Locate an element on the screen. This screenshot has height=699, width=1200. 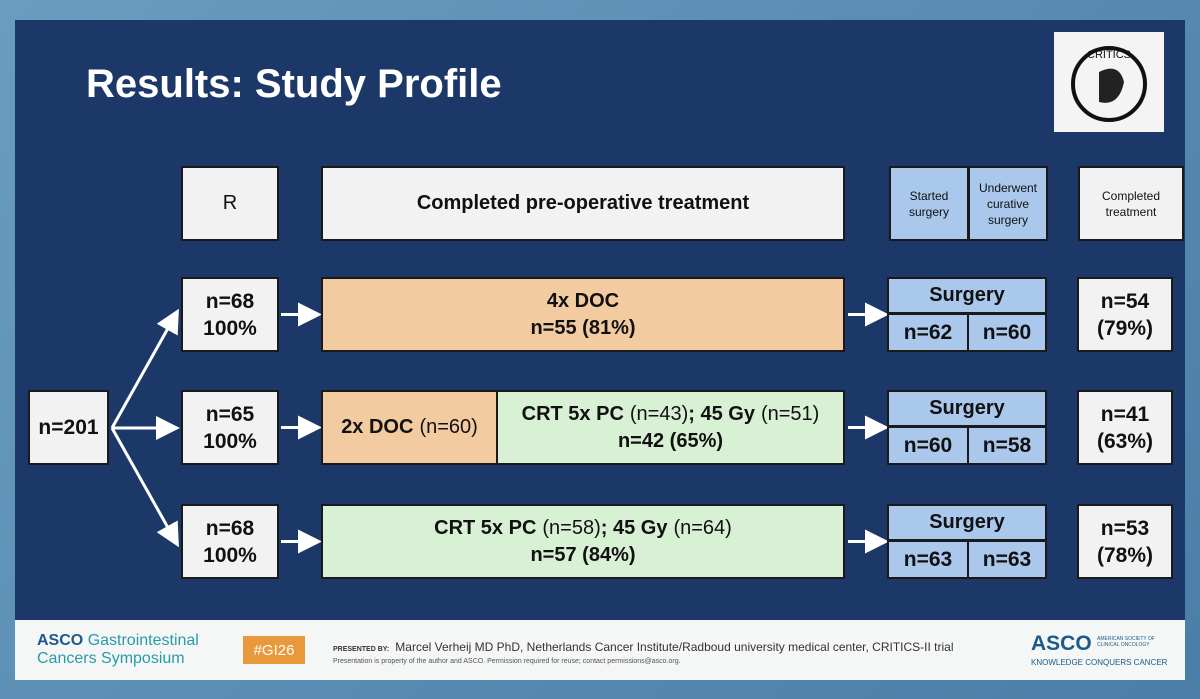
treatment-box: CRT 5x PC (n=43); 45 Gy (n=51) n=42 (65%) is located at coordinates (670, 427).